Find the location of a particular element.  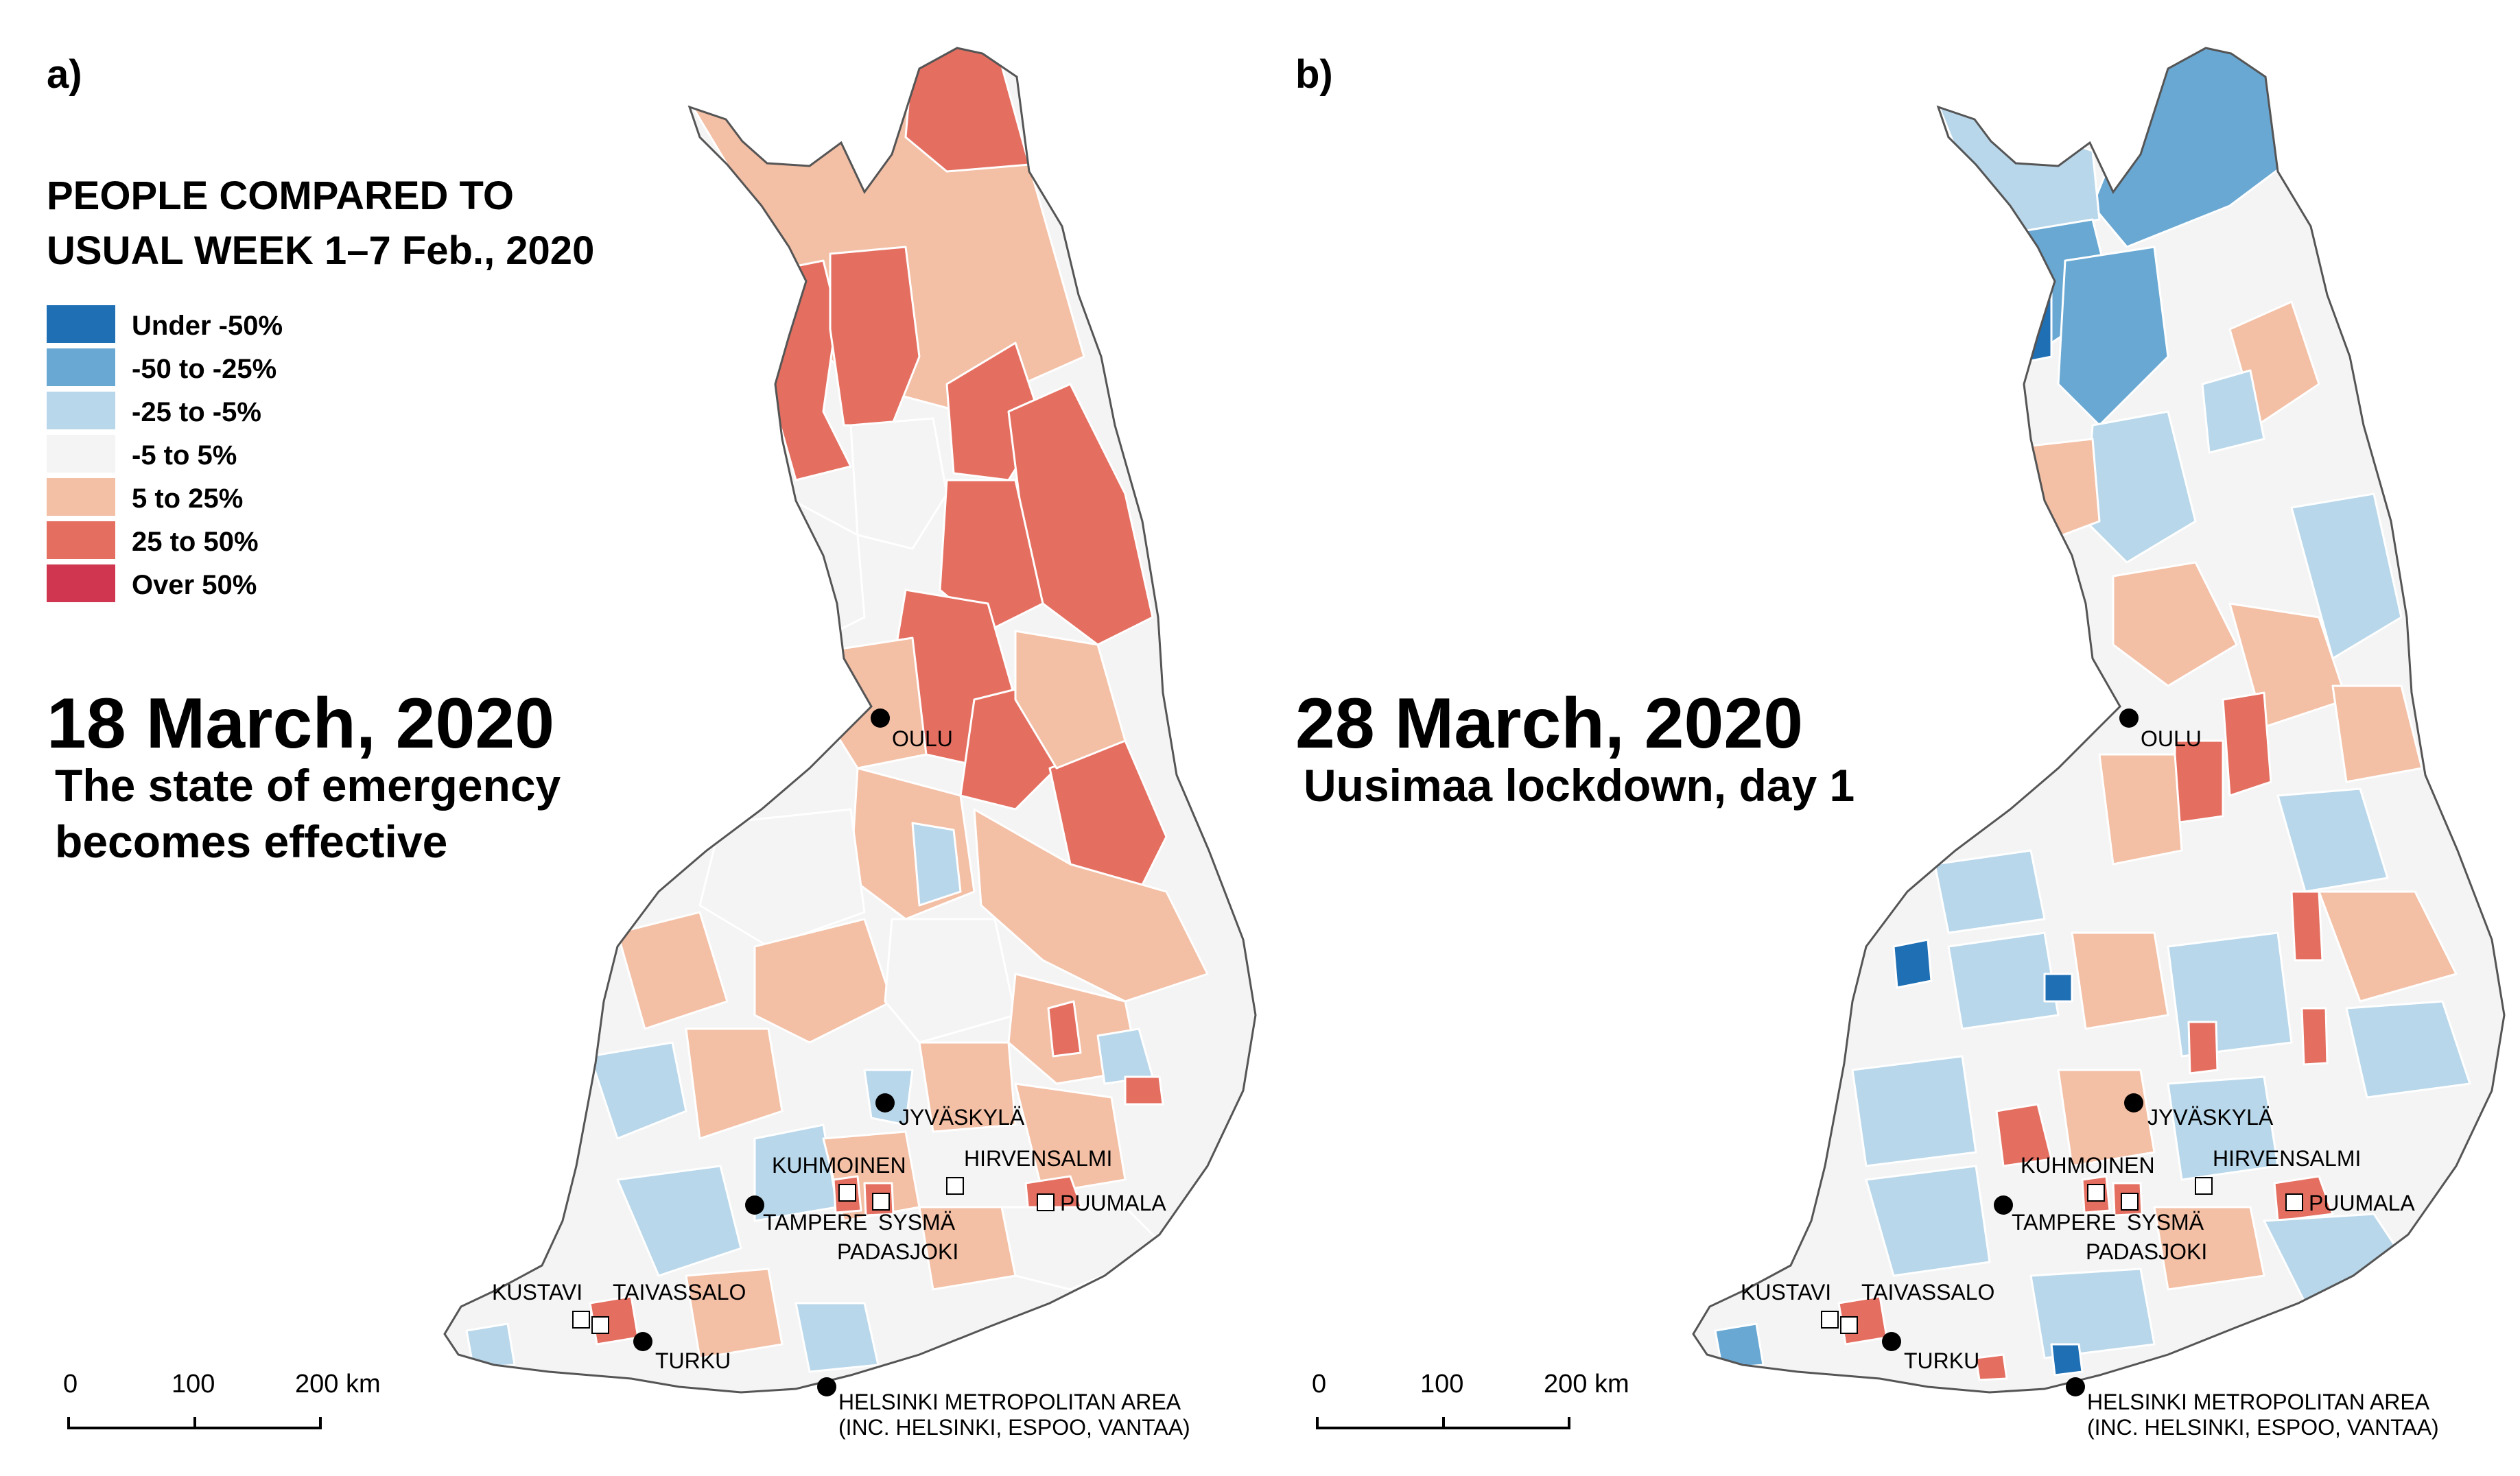

city-label-puumala: PUUMALA is located at coordinates (2362, 1203).